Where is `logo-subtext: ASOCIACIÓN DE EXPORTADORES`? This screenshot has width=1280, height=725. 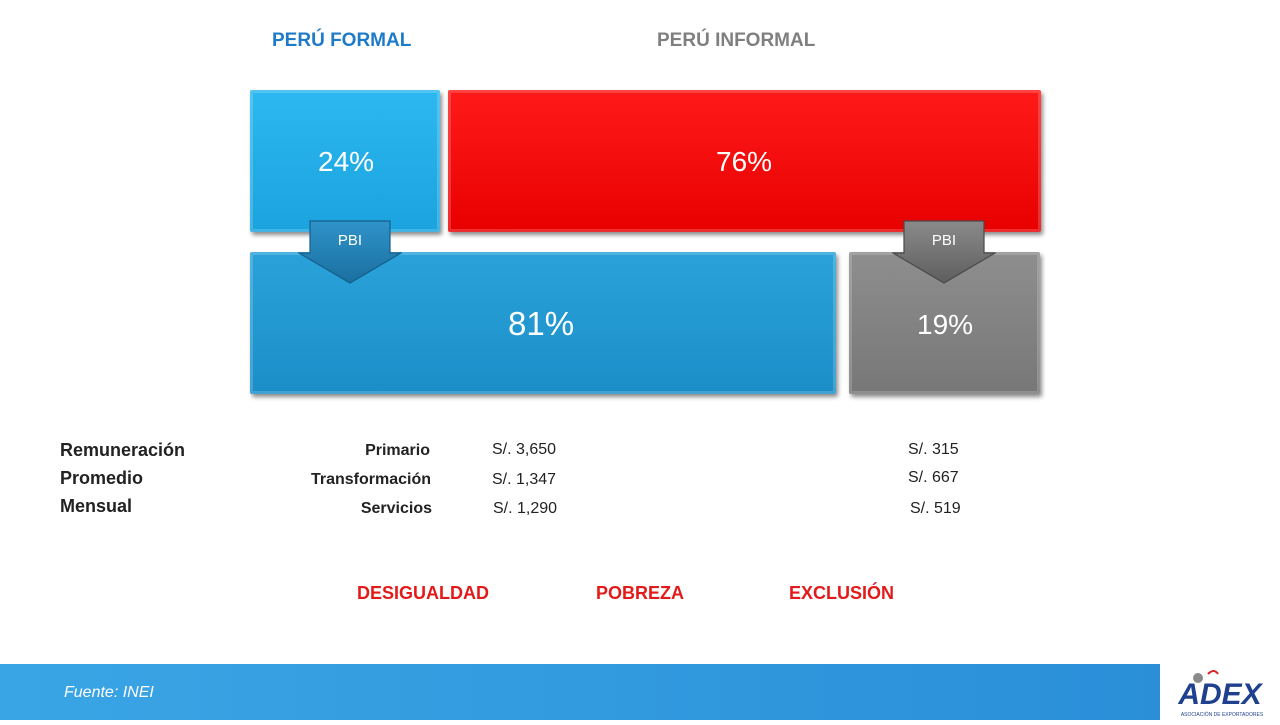
logo-subtext: ASOCIACIÓN DE EXPORTADORES is located at coordinates (1222, 714).